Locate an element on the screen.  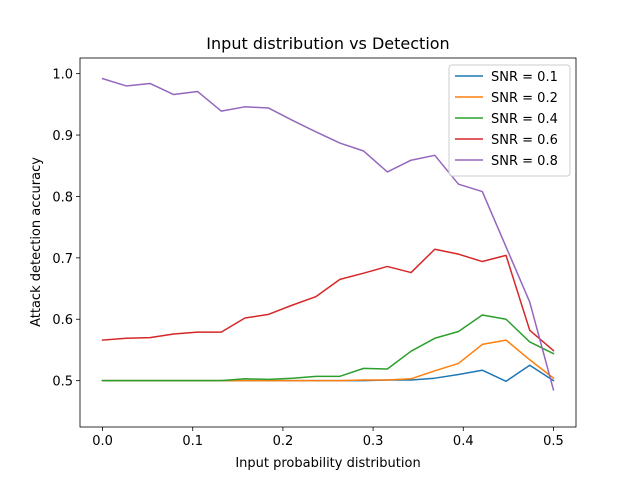
y-tick-label: 0.7 is located at coordinates (62, 259).